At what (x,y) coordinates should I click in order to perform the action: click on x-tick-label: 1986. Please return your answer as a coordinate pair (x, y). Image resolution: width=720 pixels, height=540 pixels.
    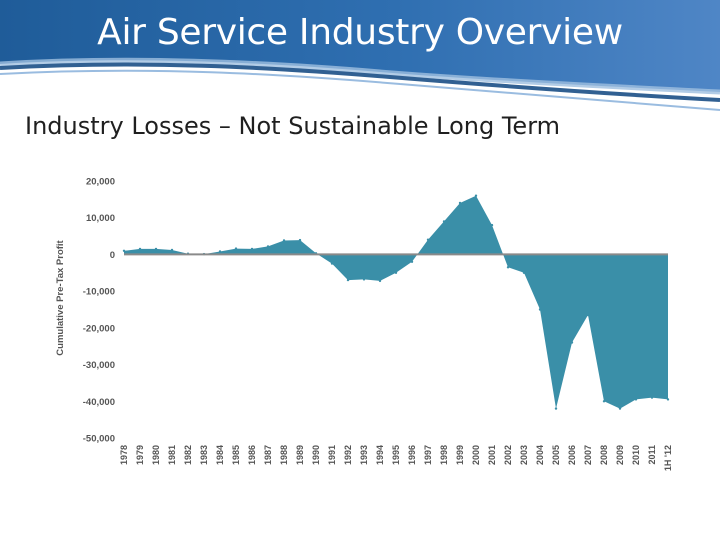
    Looking at the image, I should click on (252, 455).